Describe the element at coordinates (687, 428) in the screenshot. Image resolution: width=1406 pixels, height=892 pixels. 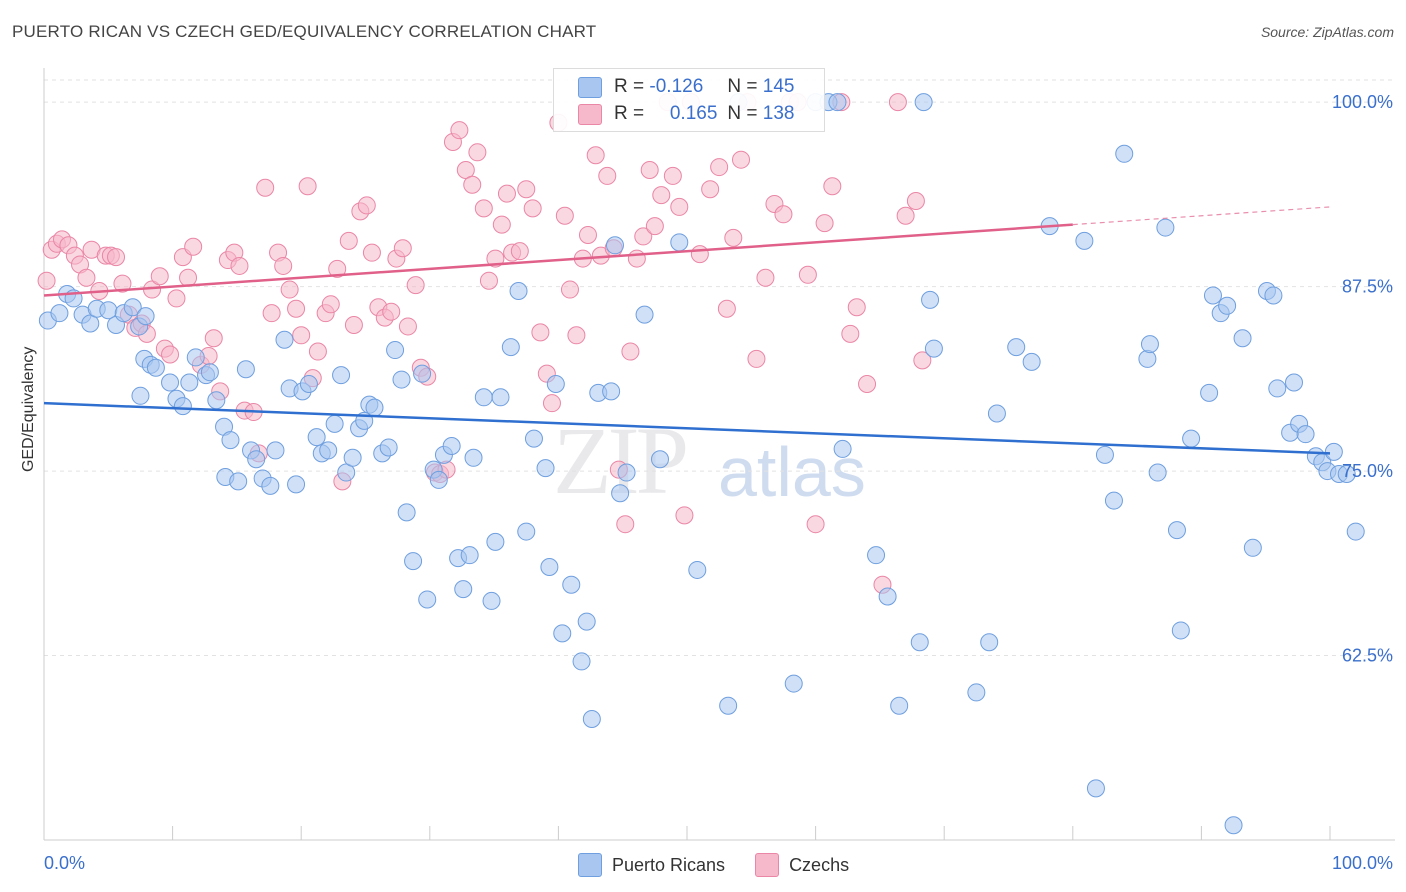
I see `puerto-ricans-trend-line` at that location.